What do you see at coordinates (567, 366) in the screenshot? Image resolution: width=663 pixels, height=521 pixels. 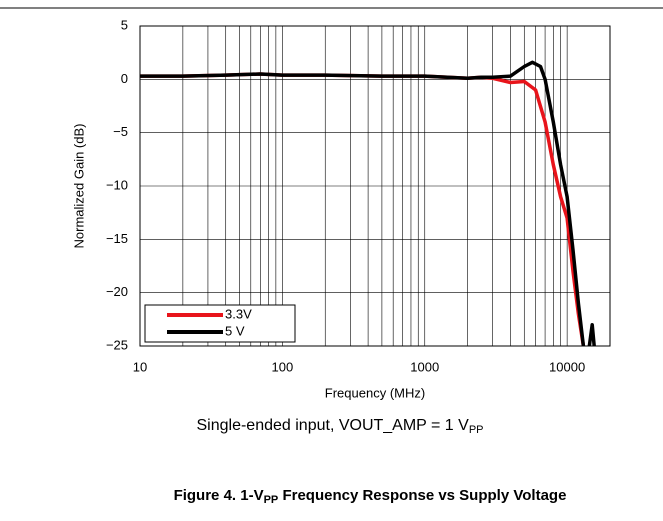 I see `x-tick-label: 10000` at bounding box center [567, 366].